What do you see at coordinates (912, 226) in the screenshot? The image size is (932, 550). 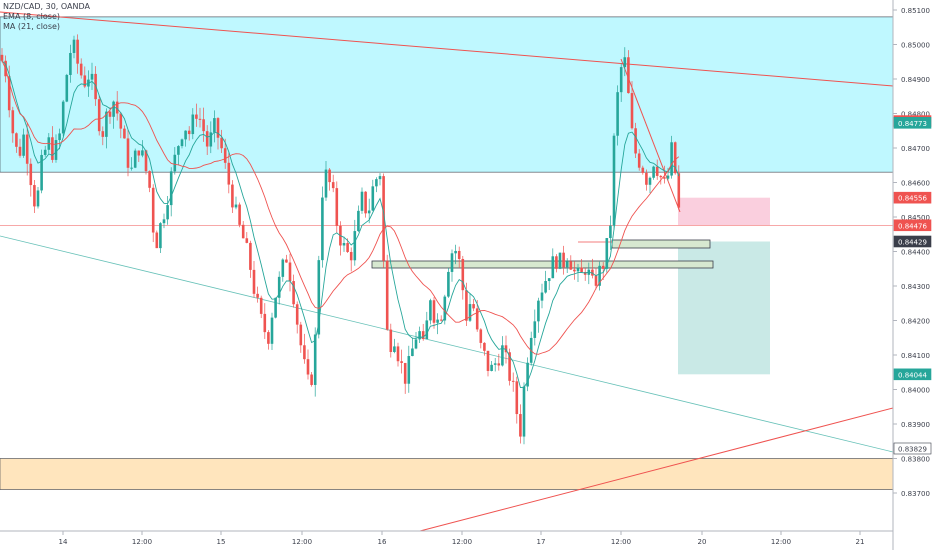 I see `price-badge-label: 0.84476` at bounding box center [912, 226].